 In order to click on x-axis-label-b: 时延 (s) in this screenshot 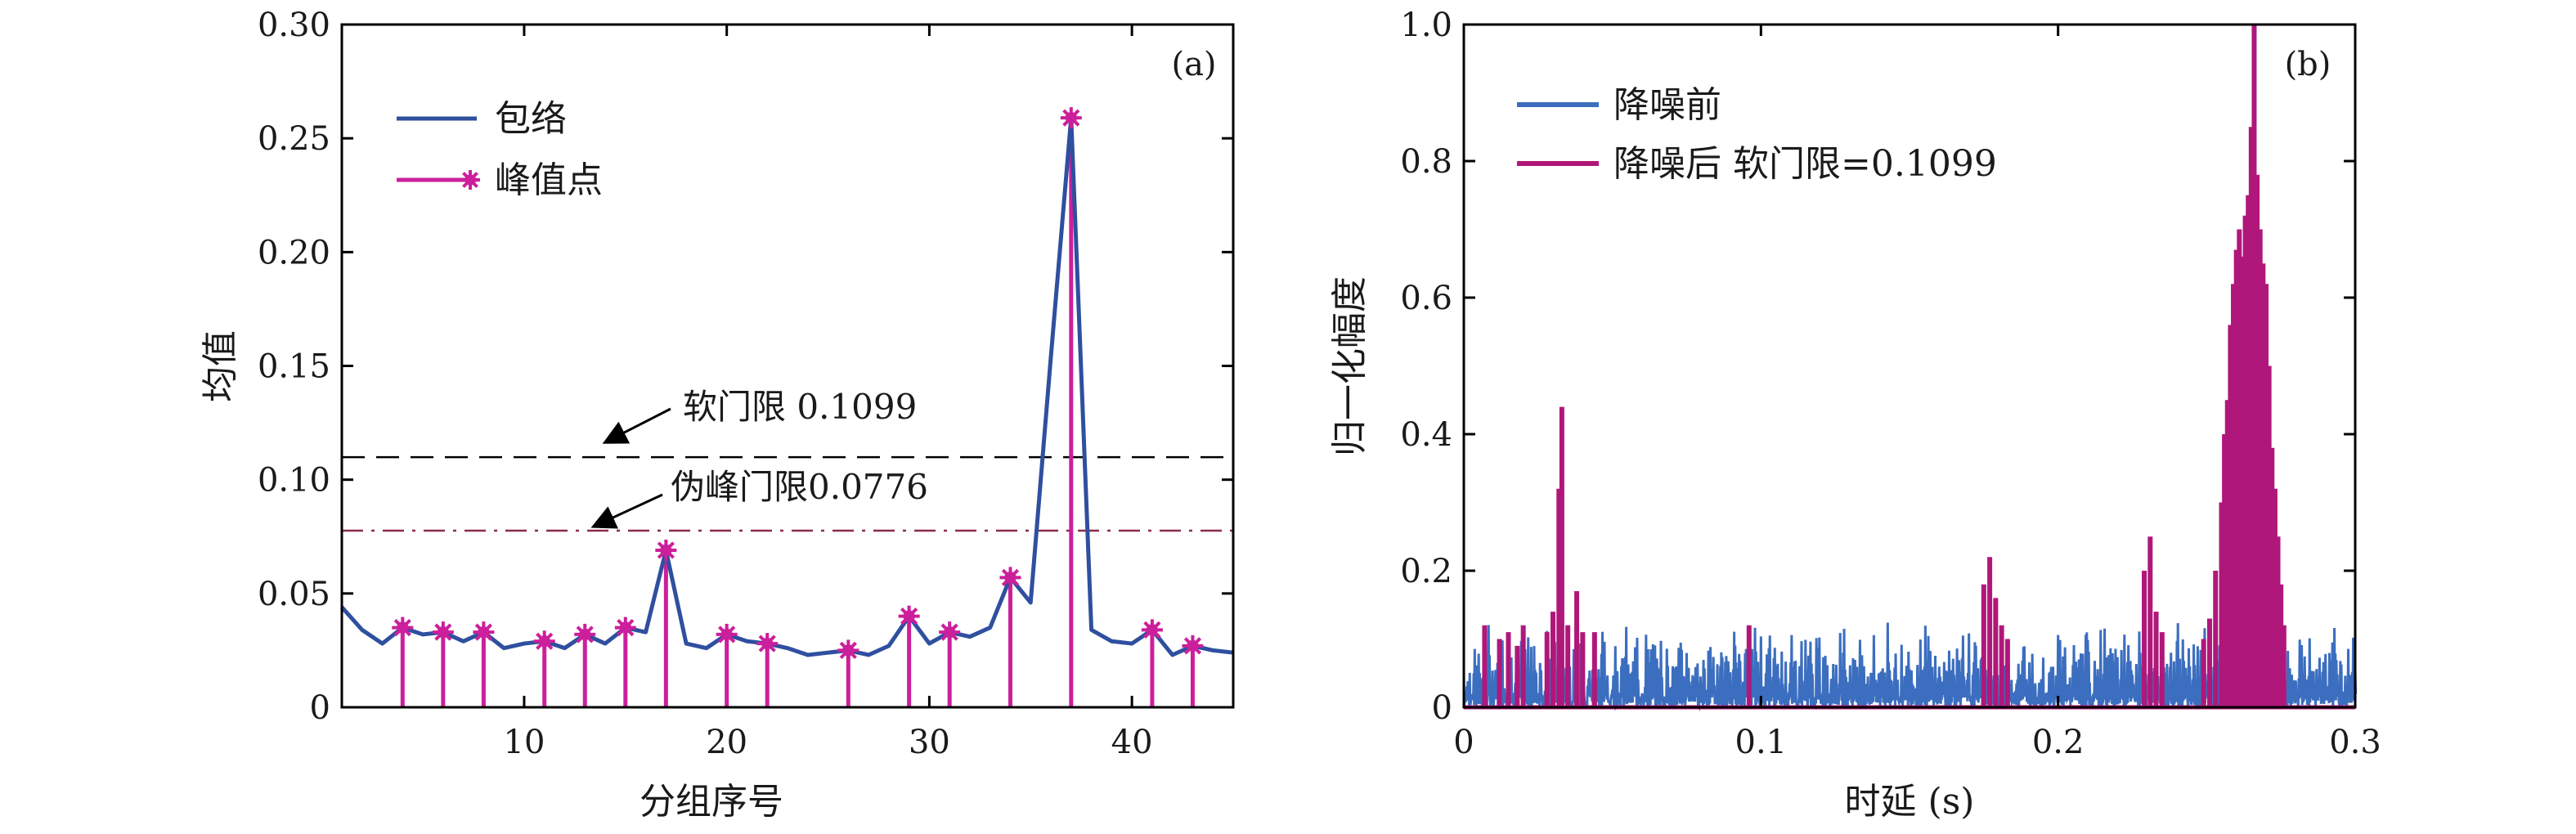, I will do `click(1910, 802)`.